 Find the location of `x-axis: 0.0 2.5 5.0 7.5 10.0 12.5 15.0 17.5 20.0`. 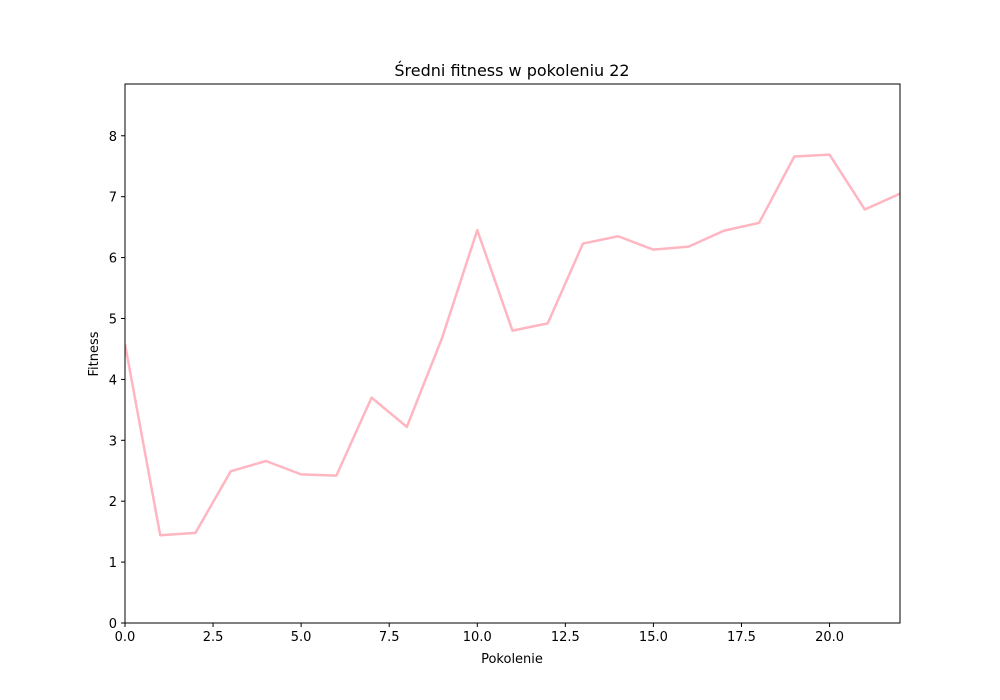

x-axis: 0.0 2.5 5.0 7.5 10.0 12.5 15.0 17.5 20.0 is located at coordinates (479, 634).